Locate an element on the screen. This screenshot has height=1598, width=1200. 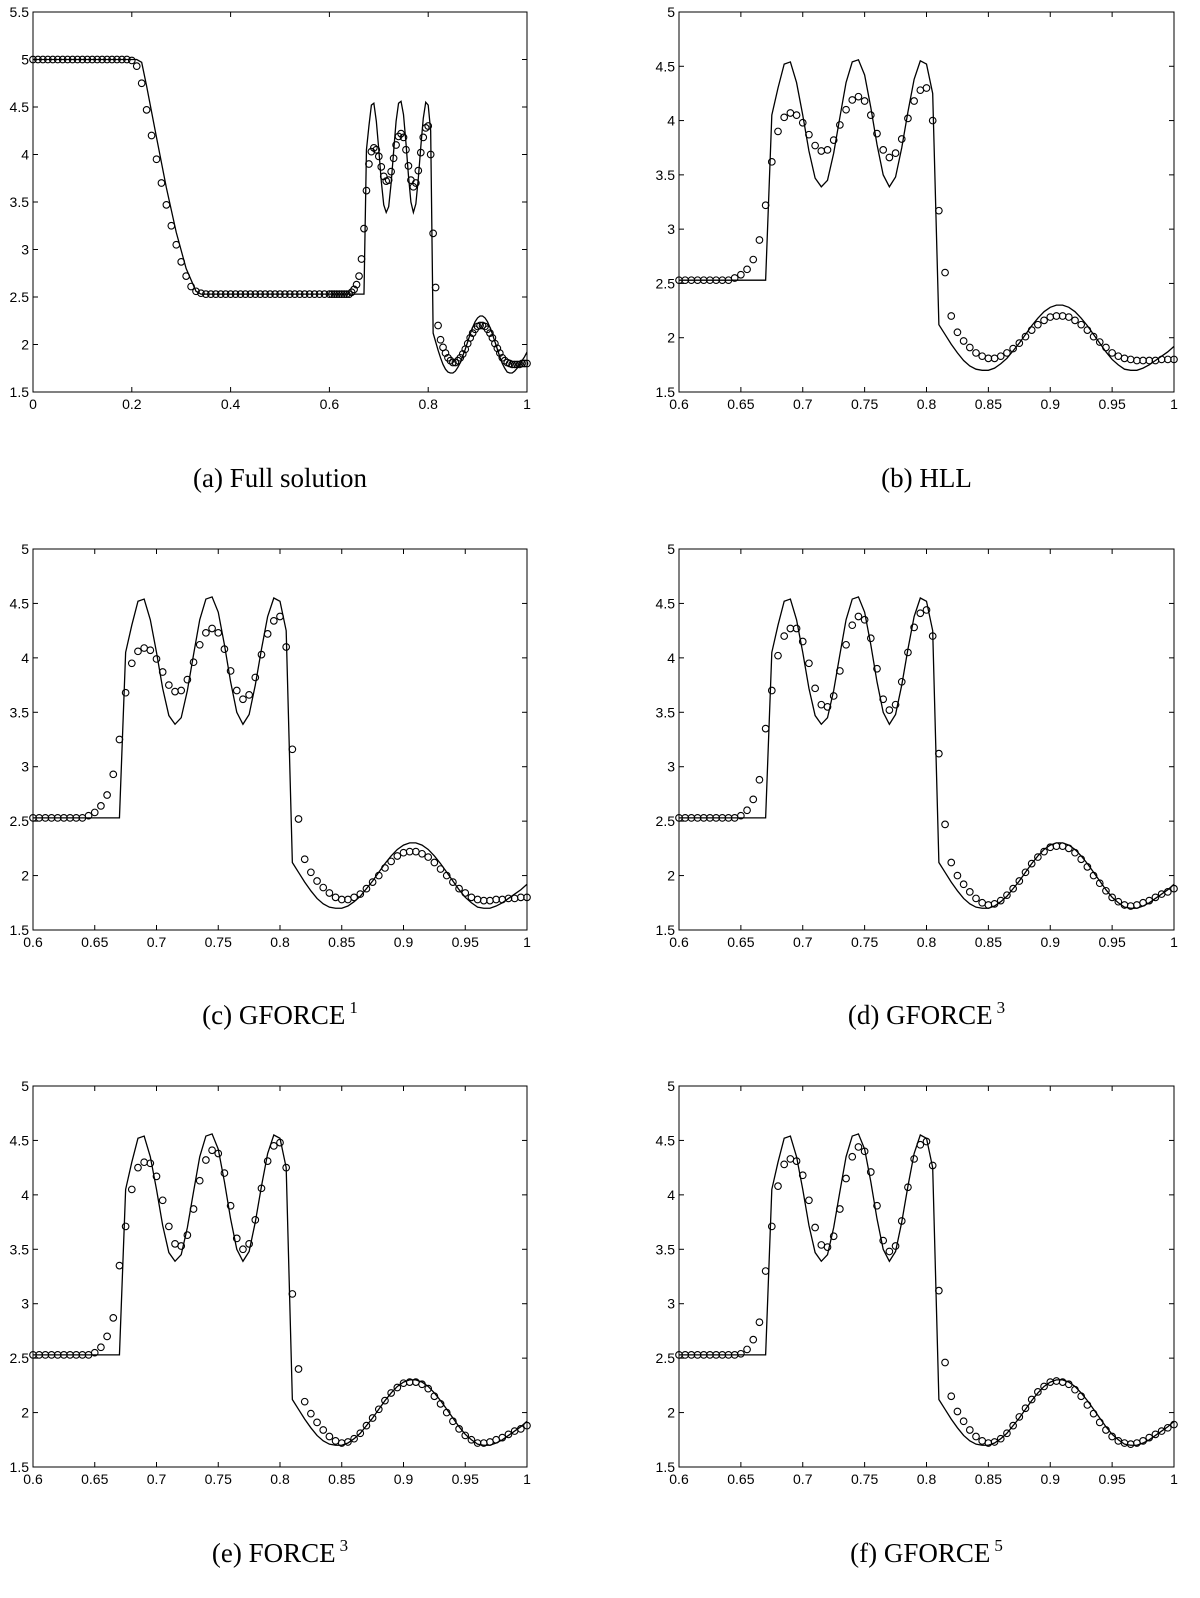
caption: (e) FORCE 3 is located at coordinates (280, 1552).